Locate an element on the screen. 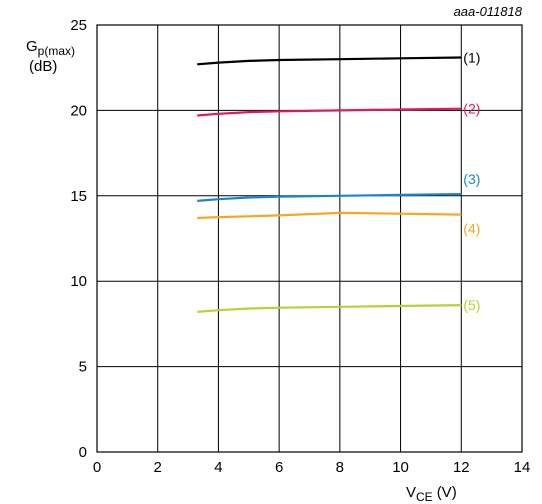 This screenshot has height=504, width=542. y-tick-labels: 0 5 10 15 20 25 is located at coordinates (78, 239).